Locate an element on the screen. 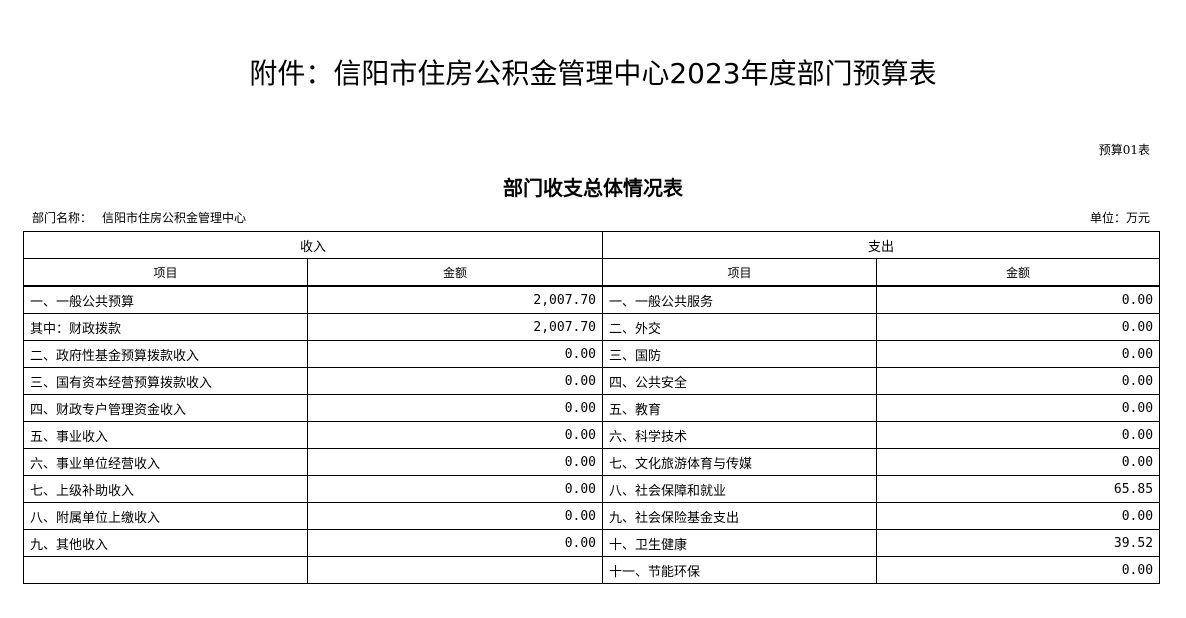  table-row: 一、一般公共预算 2,007.70 一、一般公共服务 0.00 is located at coordinates (592, 299).